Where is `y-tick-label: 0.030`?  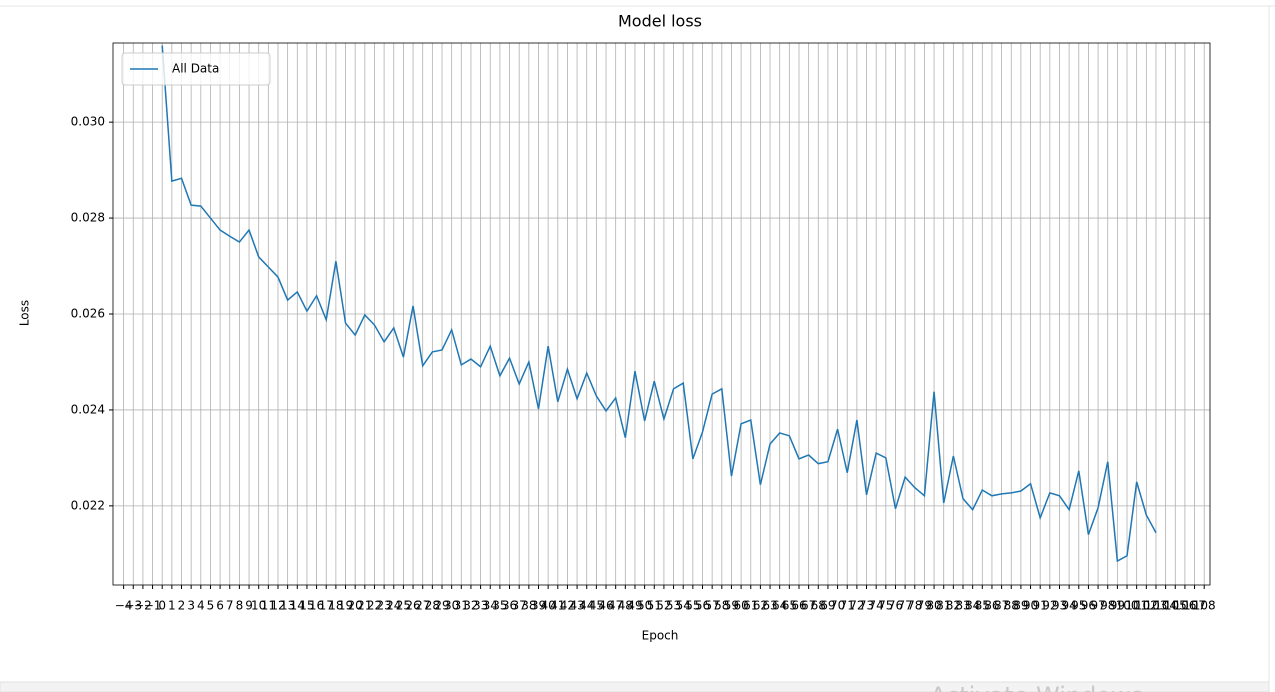 y-tick-label: 0.030 is located at coordinates (88, 122).